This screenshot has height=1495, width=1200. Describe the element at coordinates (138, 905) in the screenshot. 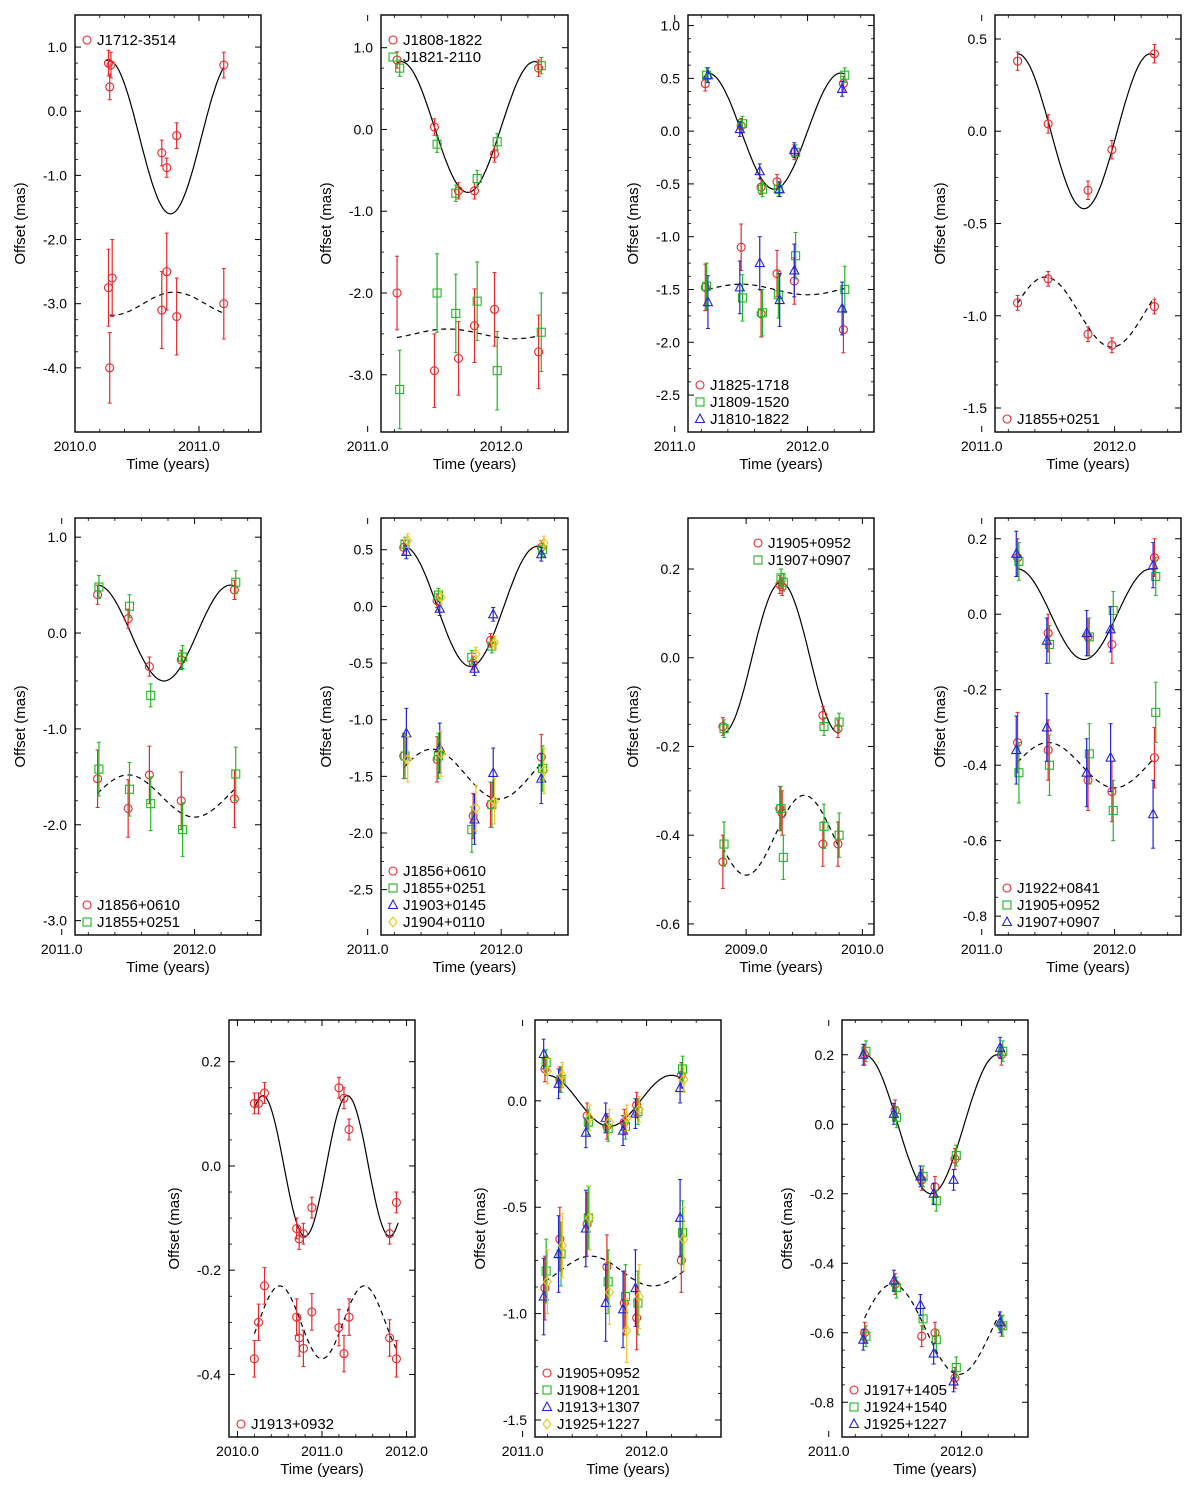

I see `legend-label: J1856+0610` at that location.